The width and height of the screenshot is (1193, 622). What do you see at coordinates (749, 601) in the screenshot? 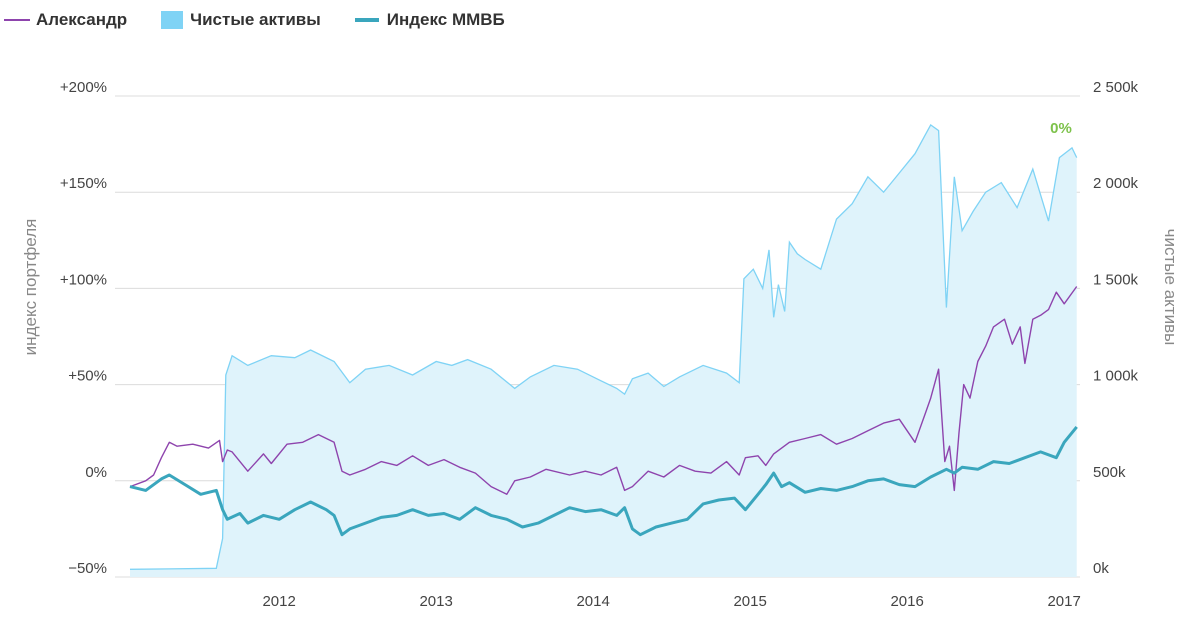
I see `x-tick-label: 2015` at bounding box center [749, 601].